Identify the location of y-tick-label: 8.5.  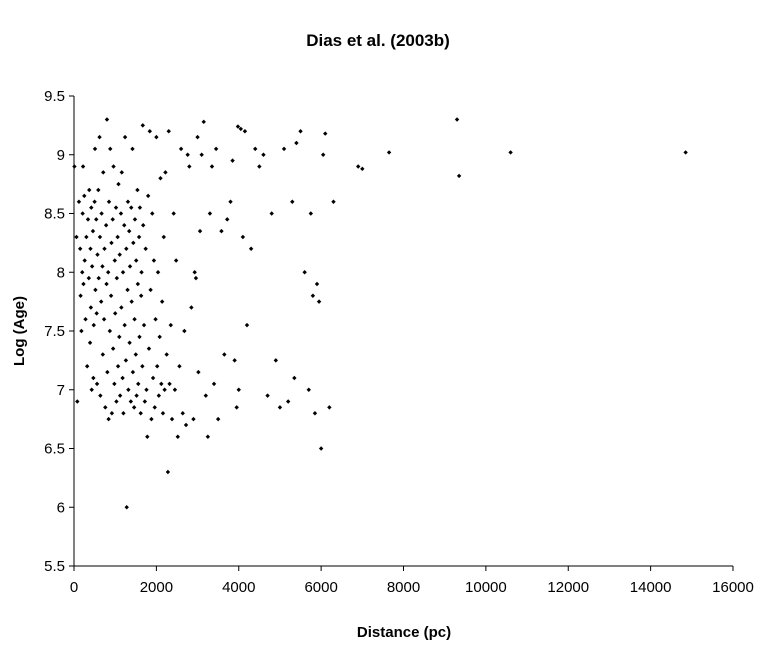
(54, 214).